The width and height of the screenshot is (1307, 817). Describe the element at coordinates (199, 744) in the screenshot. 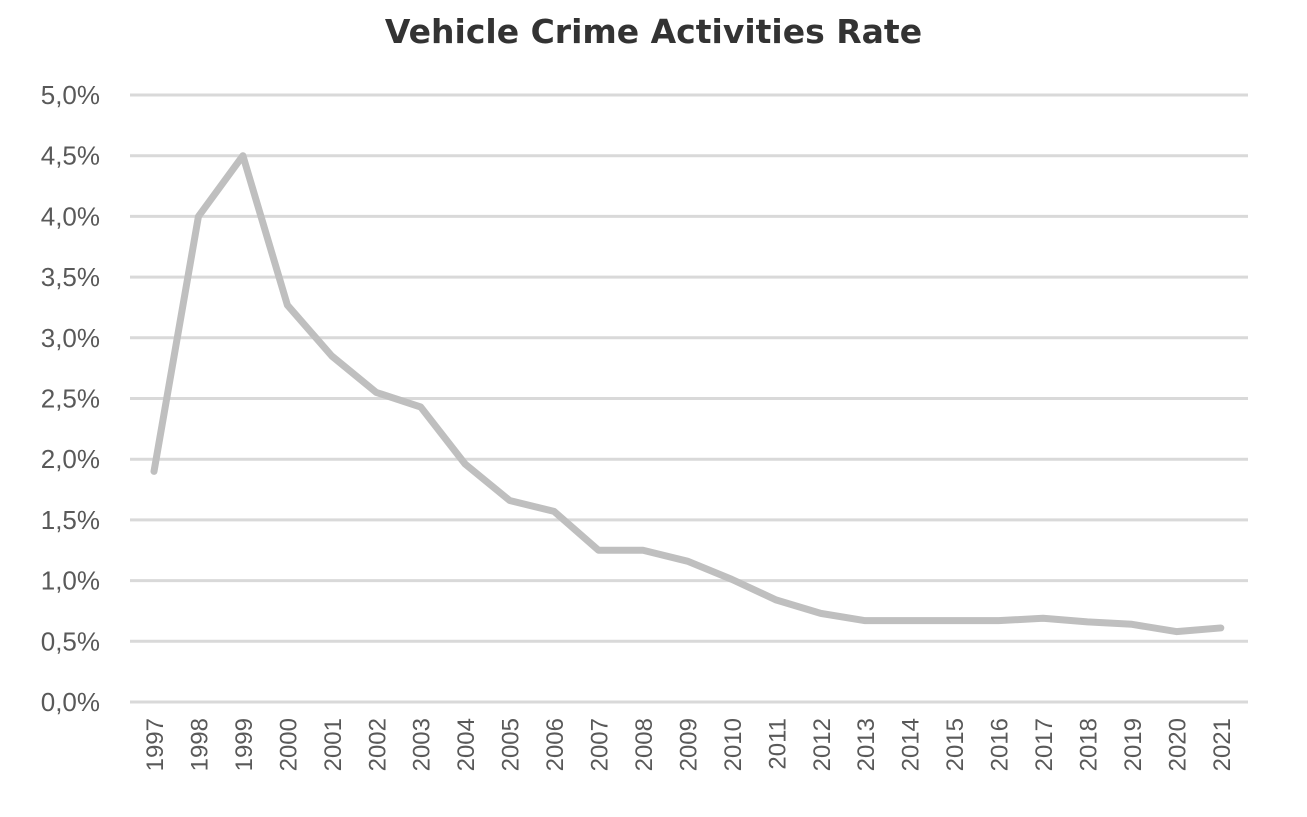

I see `x-tick-label: 1998` at that location.